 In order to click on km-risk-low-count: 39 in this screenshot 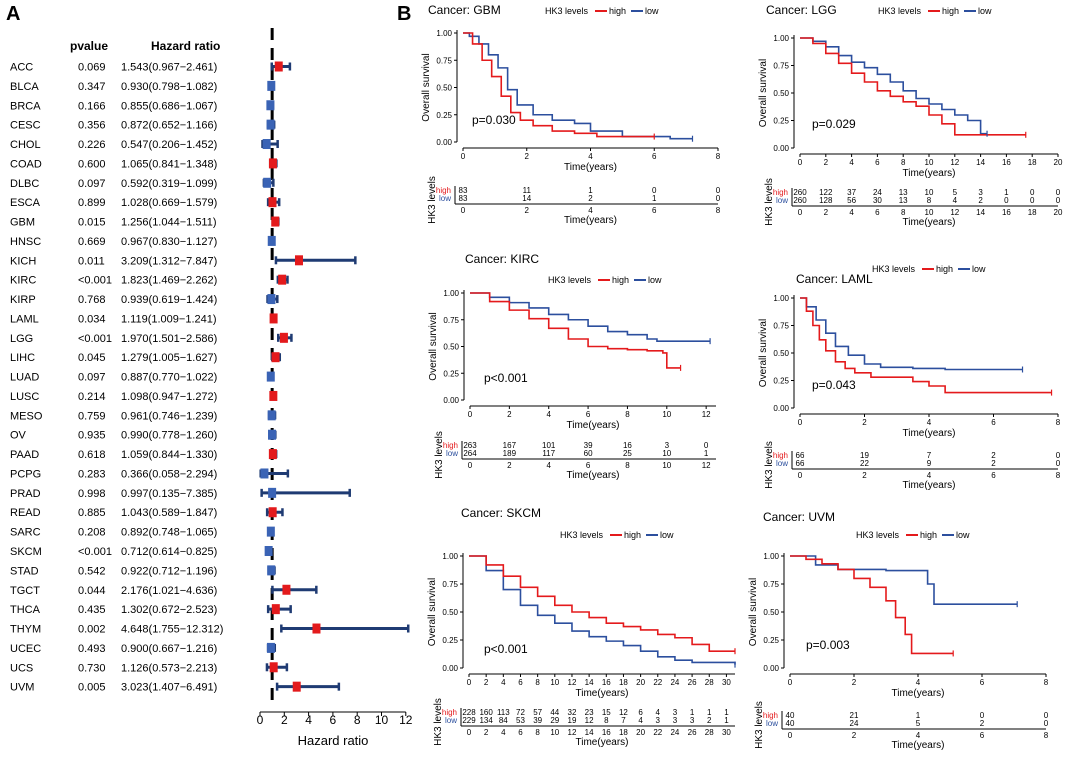, I will do `click(537, 720)`.